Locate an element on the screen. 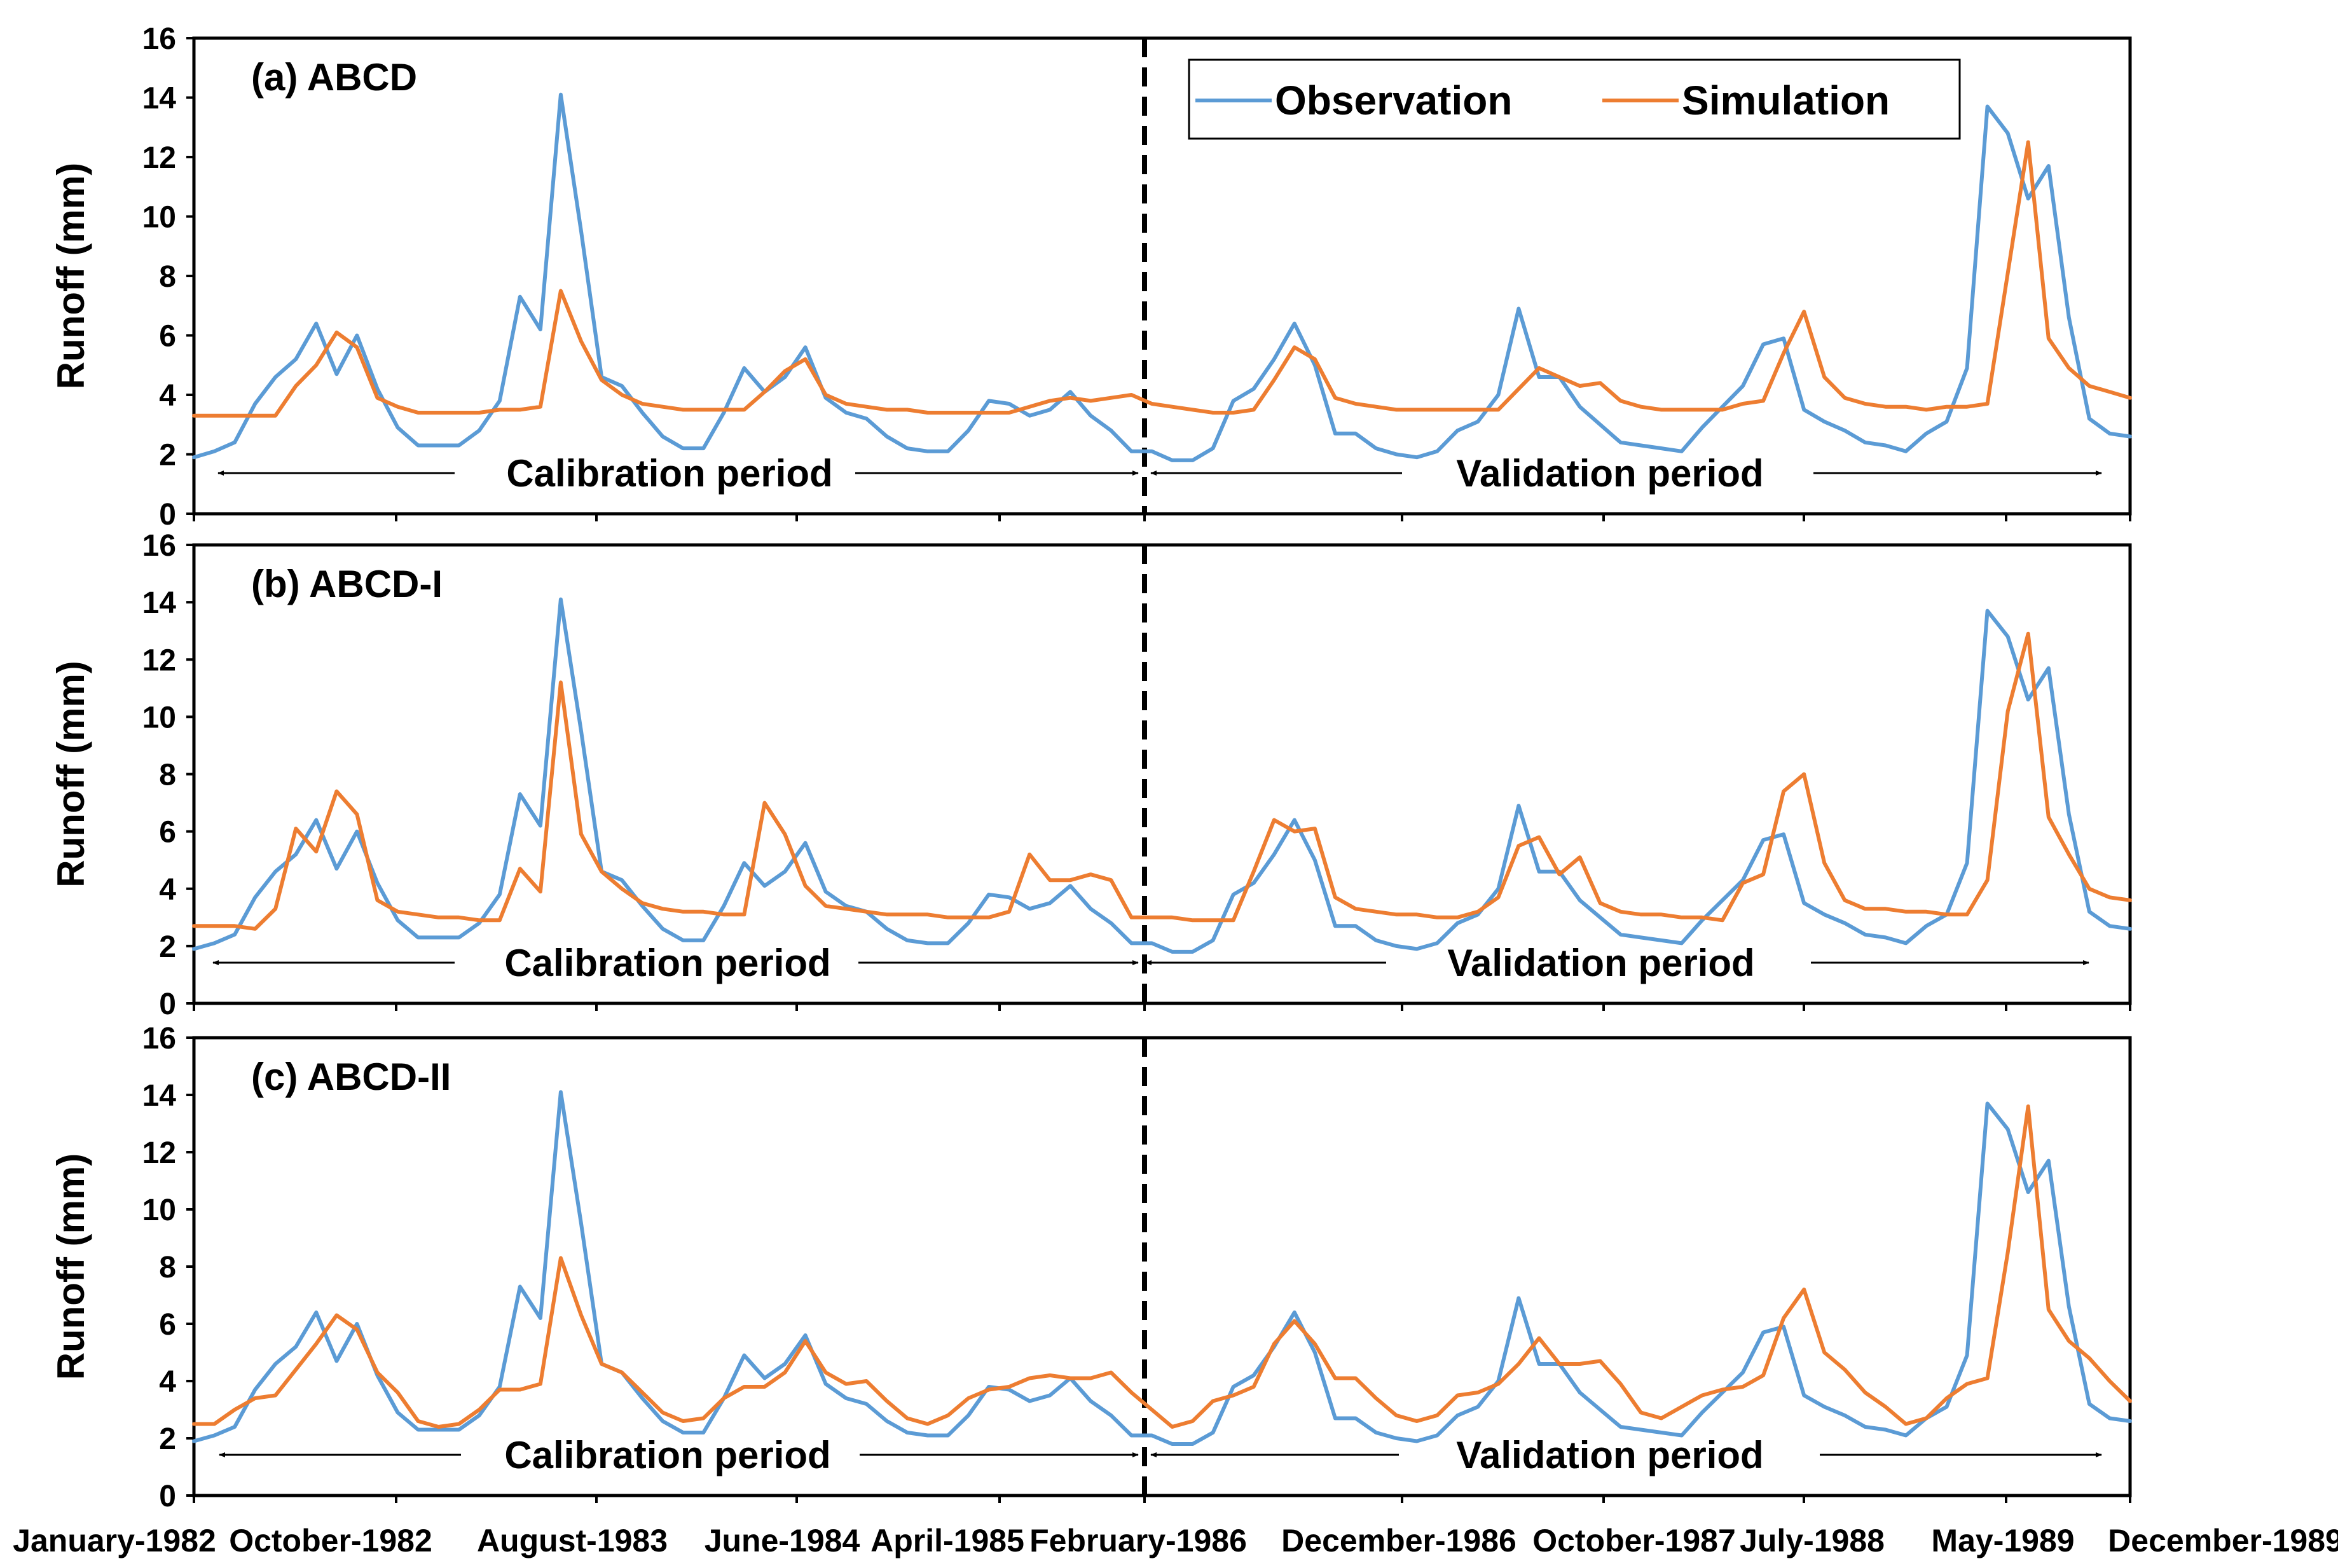 This screenshot has width=2338, height=1568. panel-title: (b) ABCD-I is located at coordinates (347, 584).